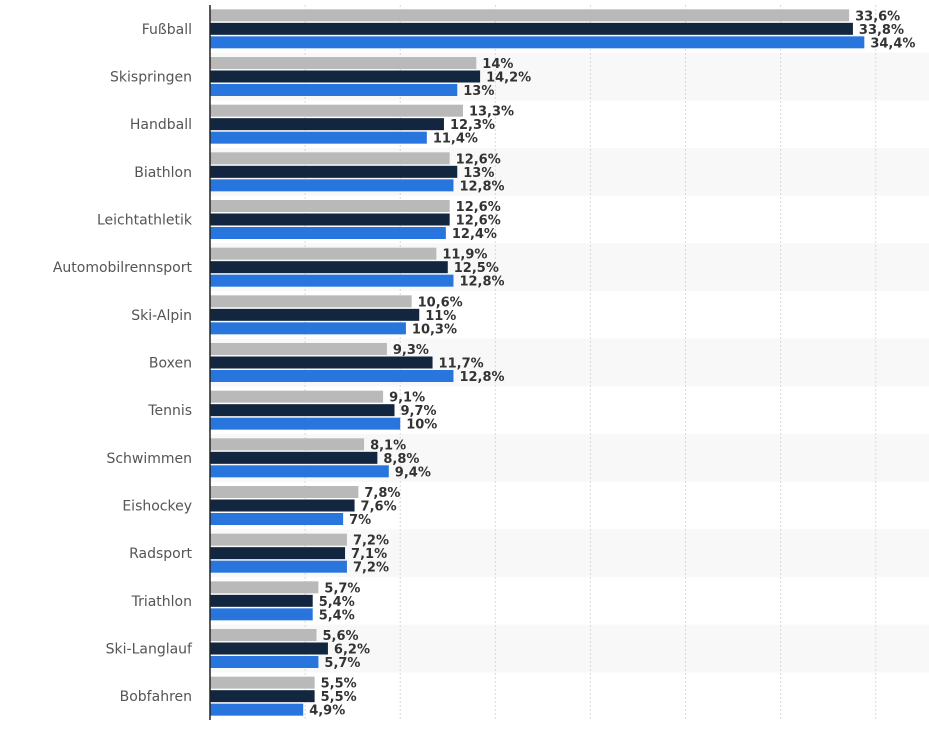  What do you see at coordinates (167, 30) in the screenshot?
I see `category-label: Fußball` at bounding box center [167, 30].